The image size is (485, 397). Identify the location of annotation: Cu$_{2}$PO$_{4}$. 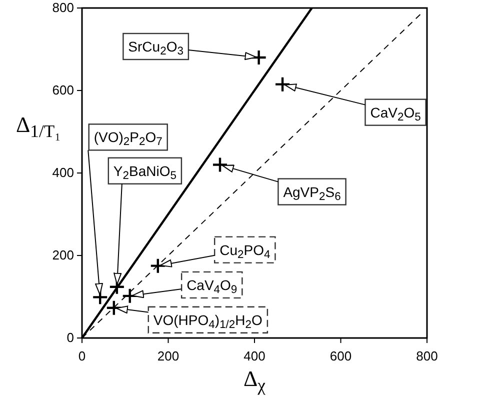
(245, 252).